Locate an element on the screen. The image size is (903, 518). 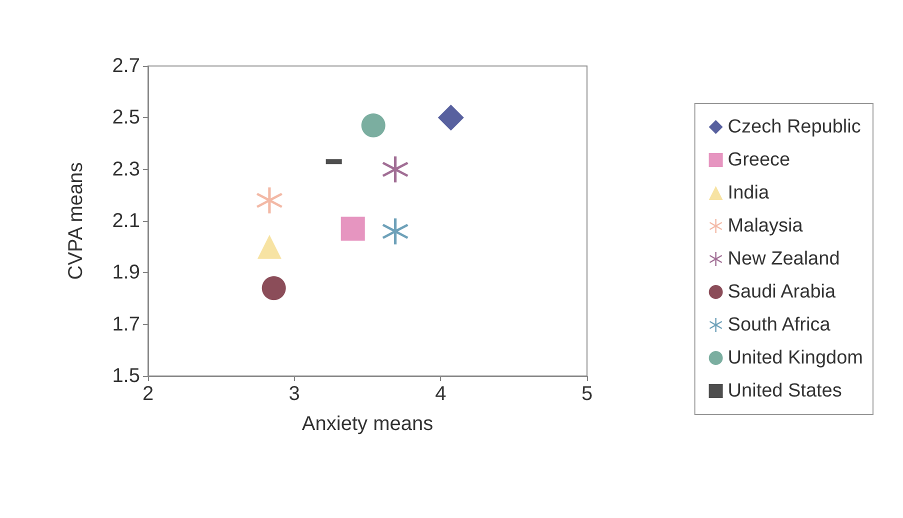
legend-label: Saudi Arabia is located at coordinates (782, 292).